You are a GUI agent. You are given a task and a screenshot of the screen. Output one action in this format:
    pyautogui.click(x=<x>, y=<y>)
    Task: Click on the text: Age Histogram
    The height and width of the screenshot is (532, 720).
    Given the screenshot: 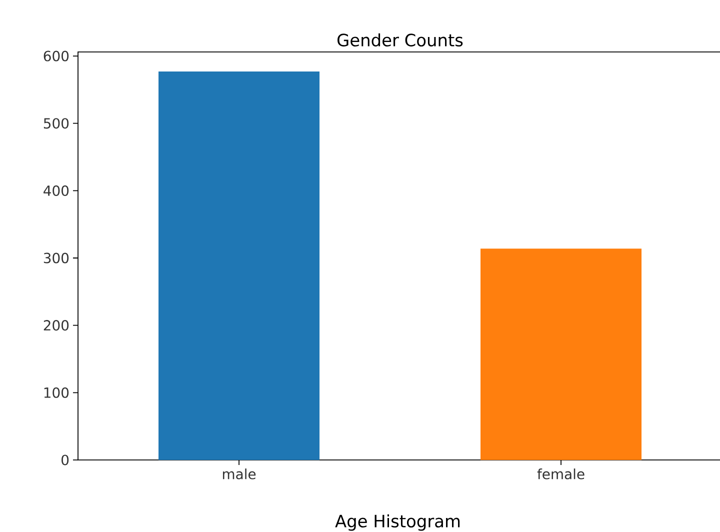 What is the action you would take?
    pyautogui.click(x=397, y=522)
    